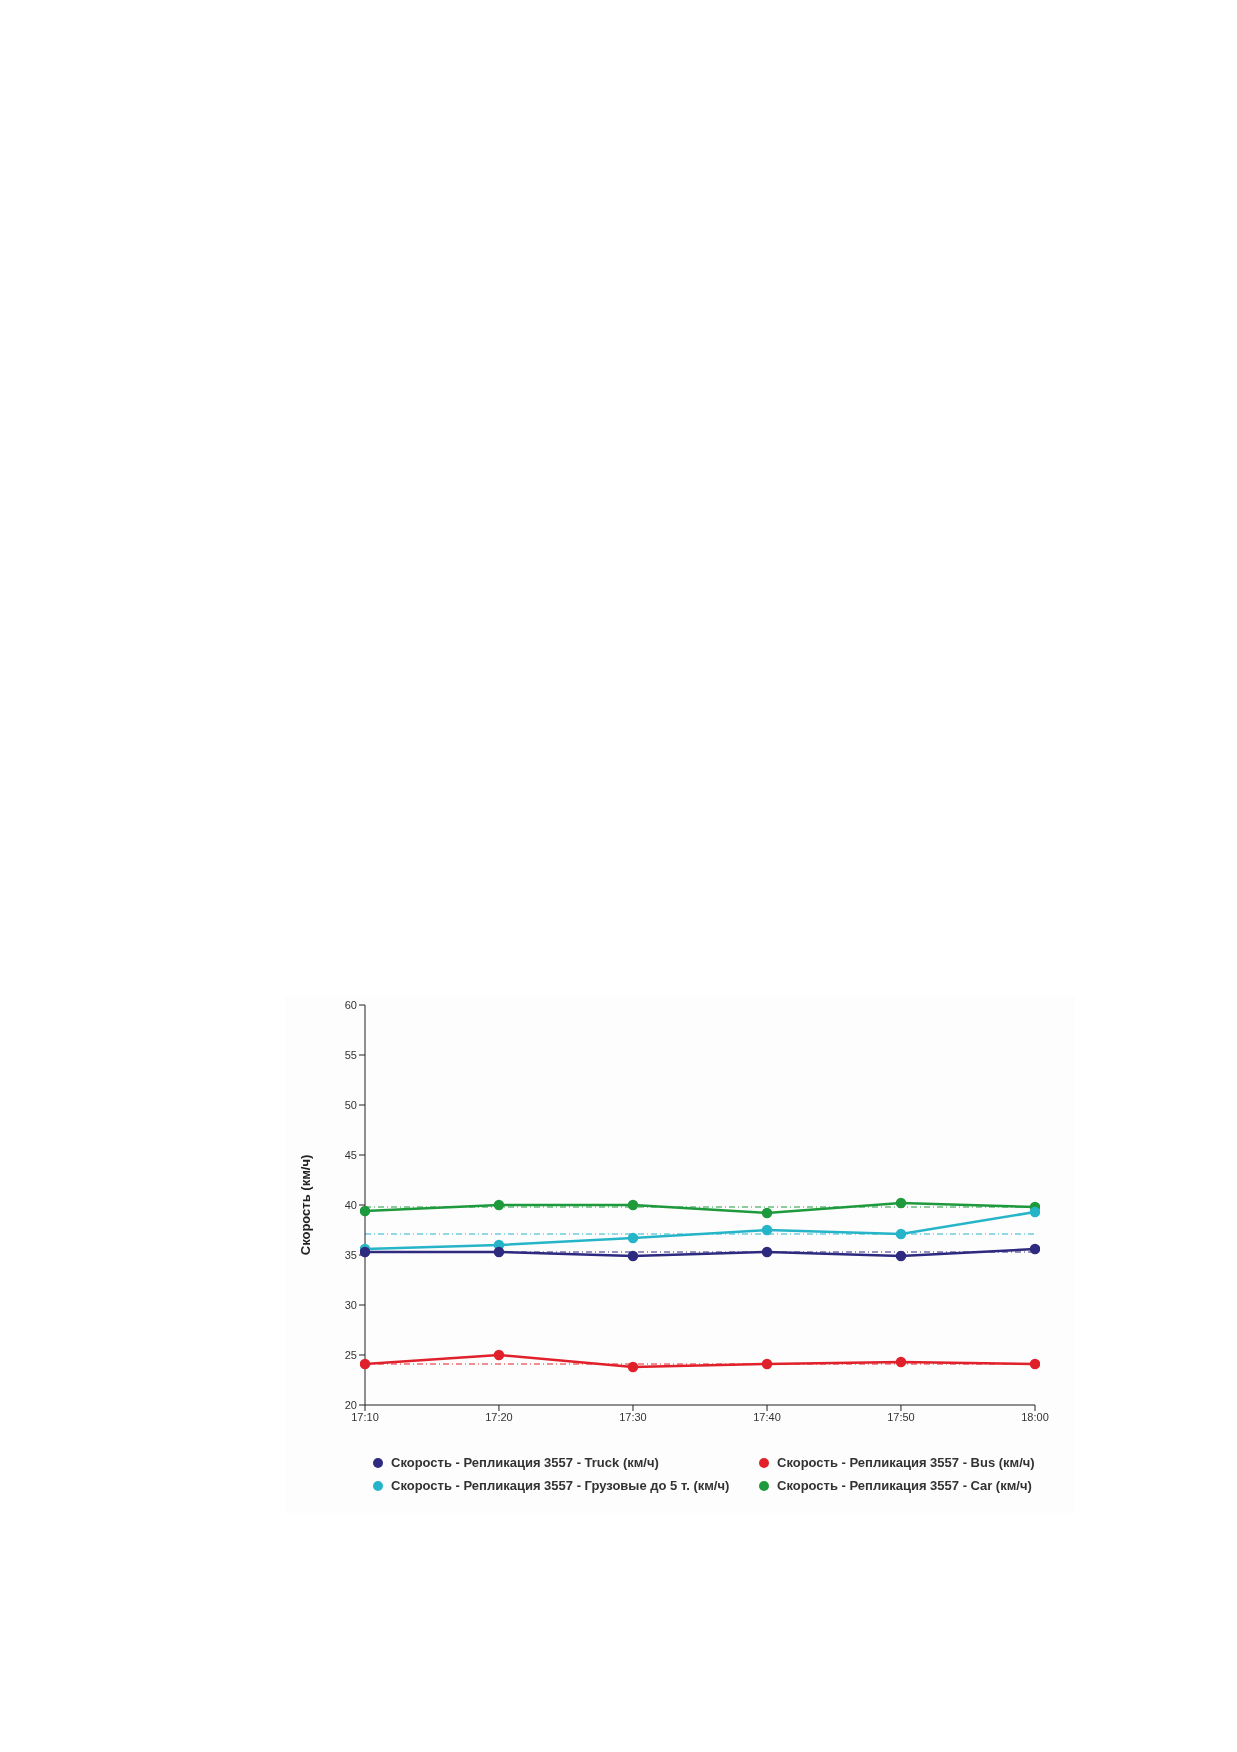 This screenshot has height=1752, width=1237. I want to click on y-tick-label: 20, so click(350, 1404).